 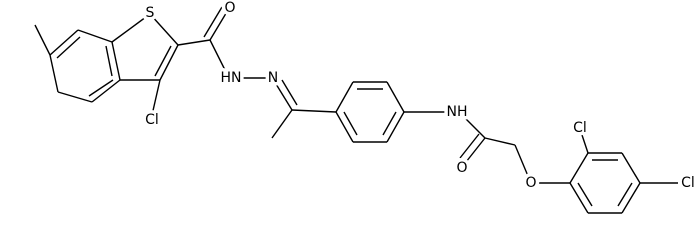 I want to click on atom-label: HN, so click(x=231, y=78).